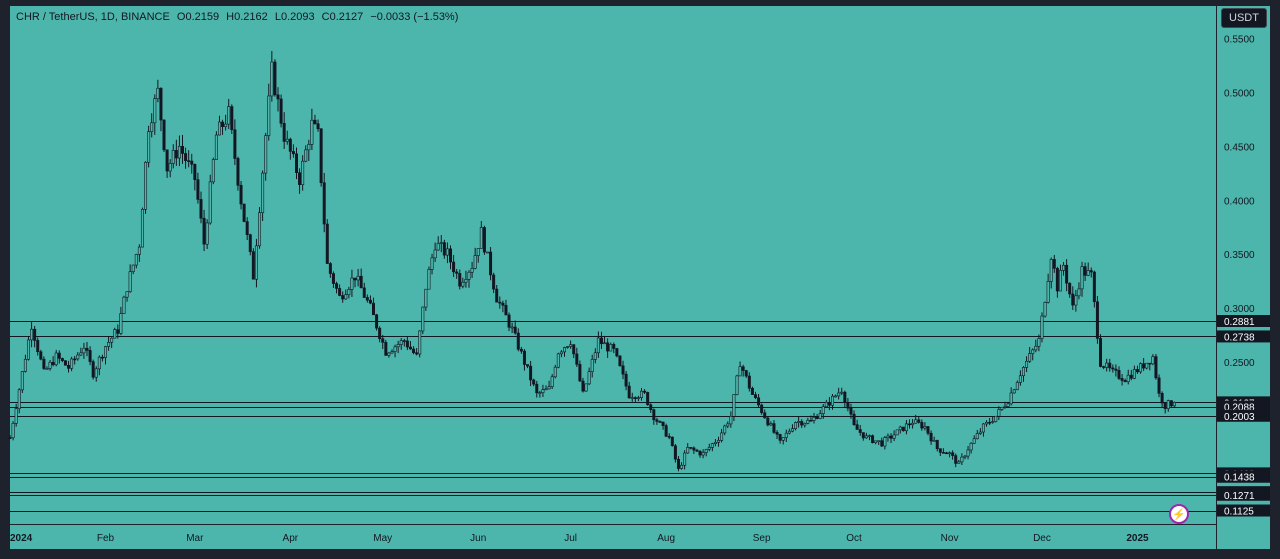 The height and width of the screenshot is (559, 1280). Describe the element at coordinates (1239, 309) in the screenshot. I see `y-tick-label-5: 0.3000` at that location.